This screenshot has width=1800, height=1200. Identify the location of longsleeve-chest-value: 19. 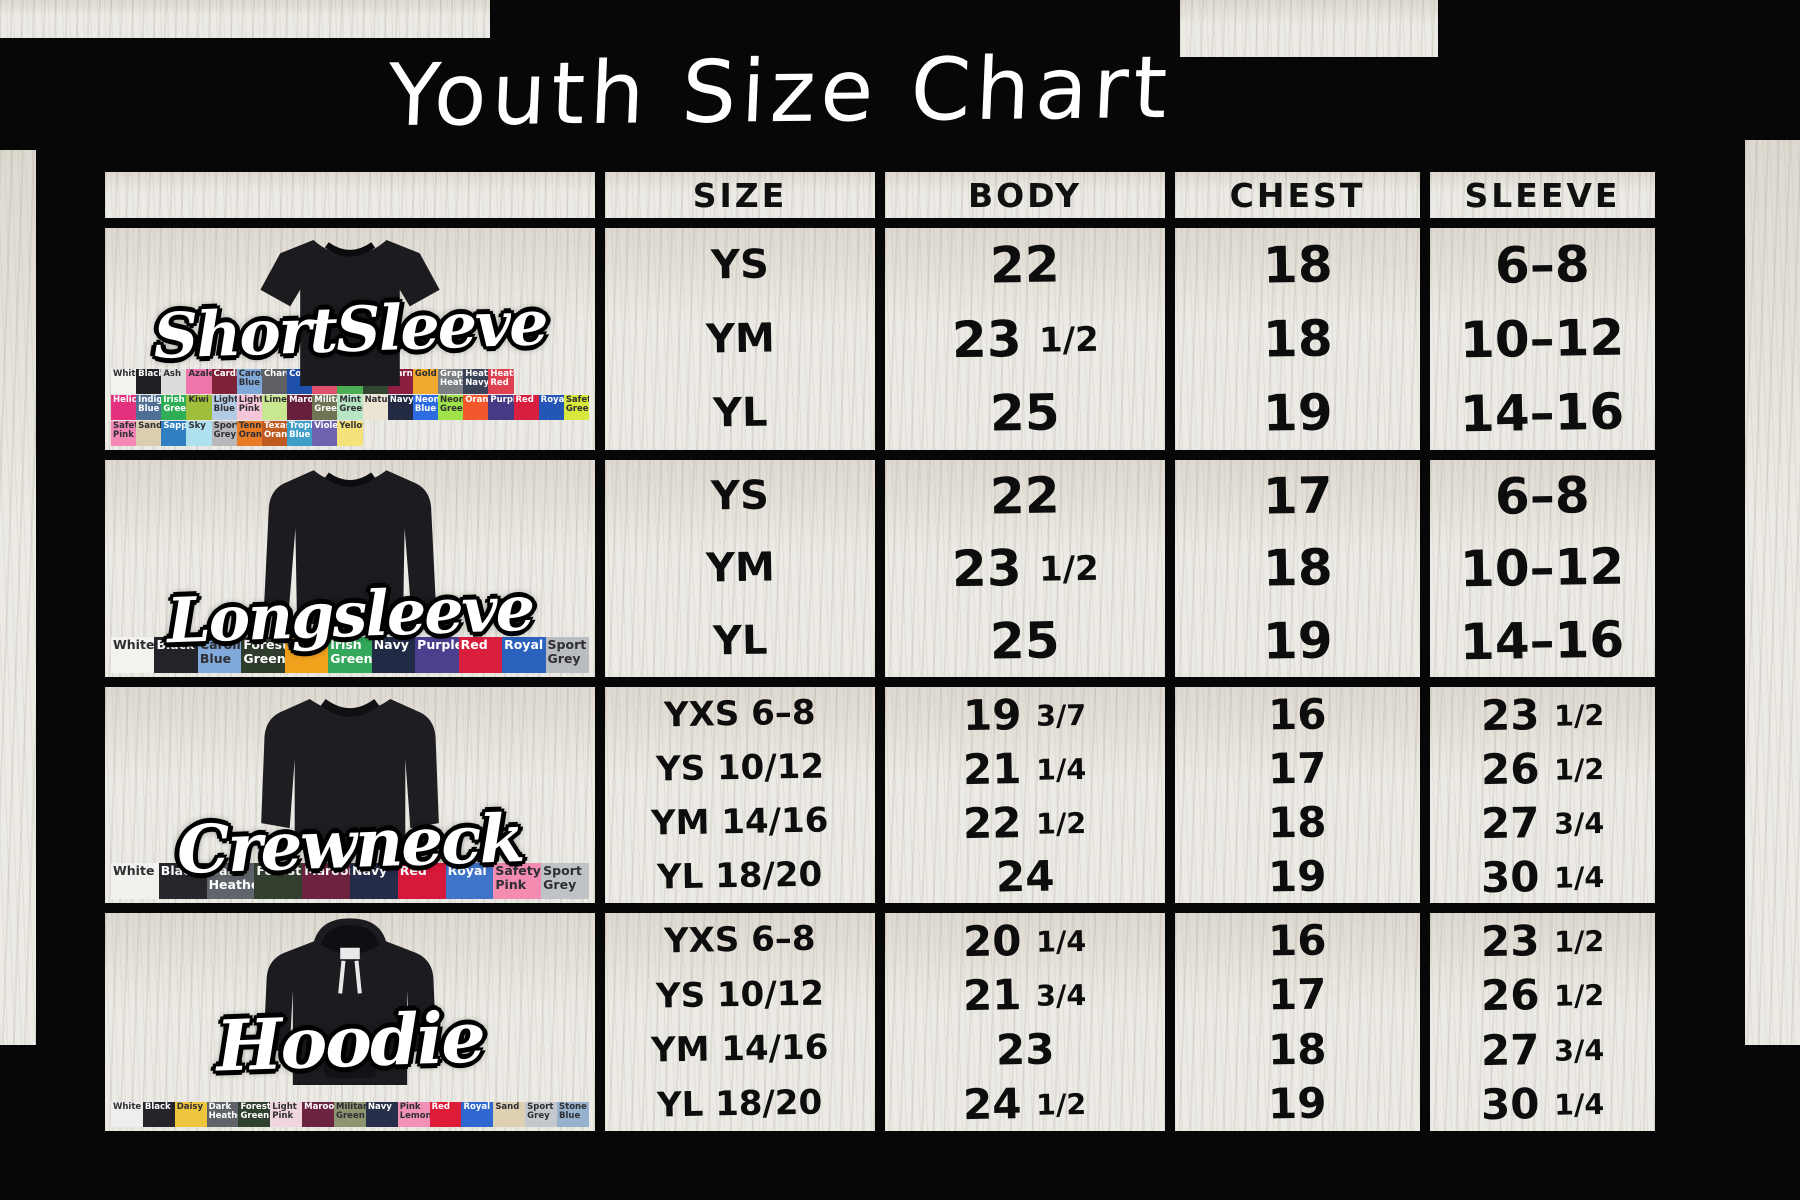
(1297, 641).